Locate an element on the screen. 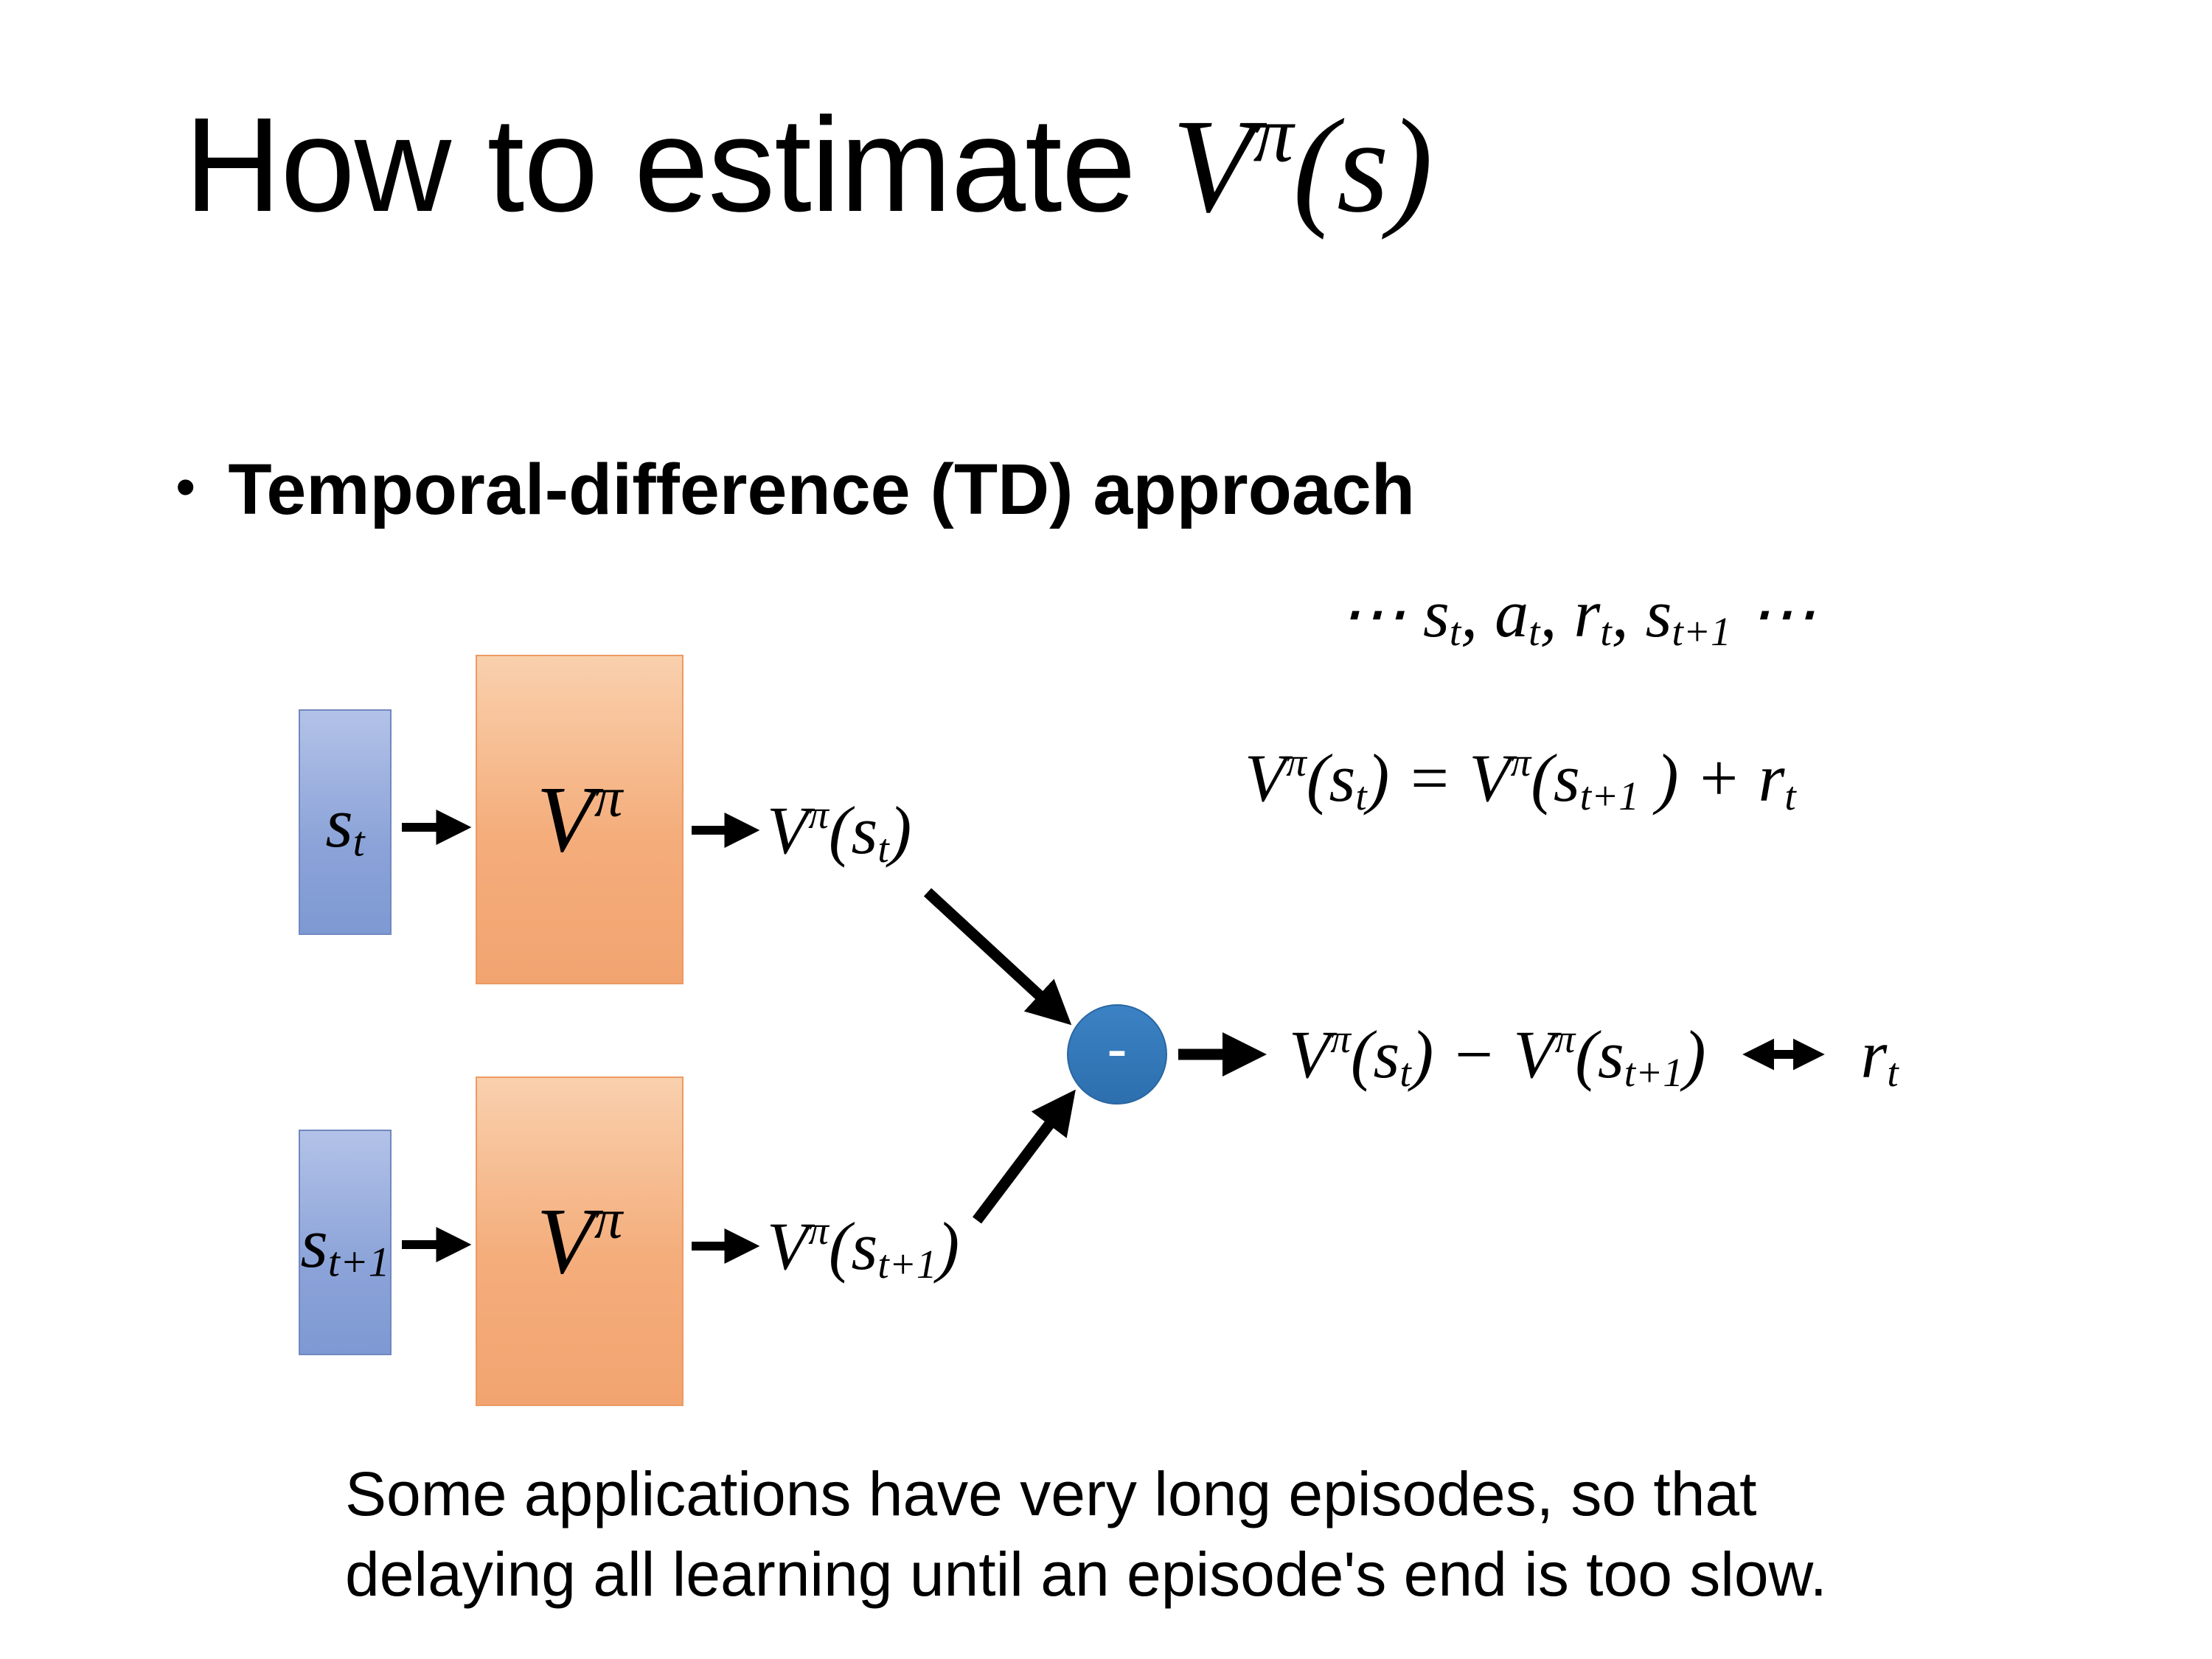 The height and width of the screenshot is (1659, 2212). value-network-top-box: Vπ is located at coordinates (580, 819).